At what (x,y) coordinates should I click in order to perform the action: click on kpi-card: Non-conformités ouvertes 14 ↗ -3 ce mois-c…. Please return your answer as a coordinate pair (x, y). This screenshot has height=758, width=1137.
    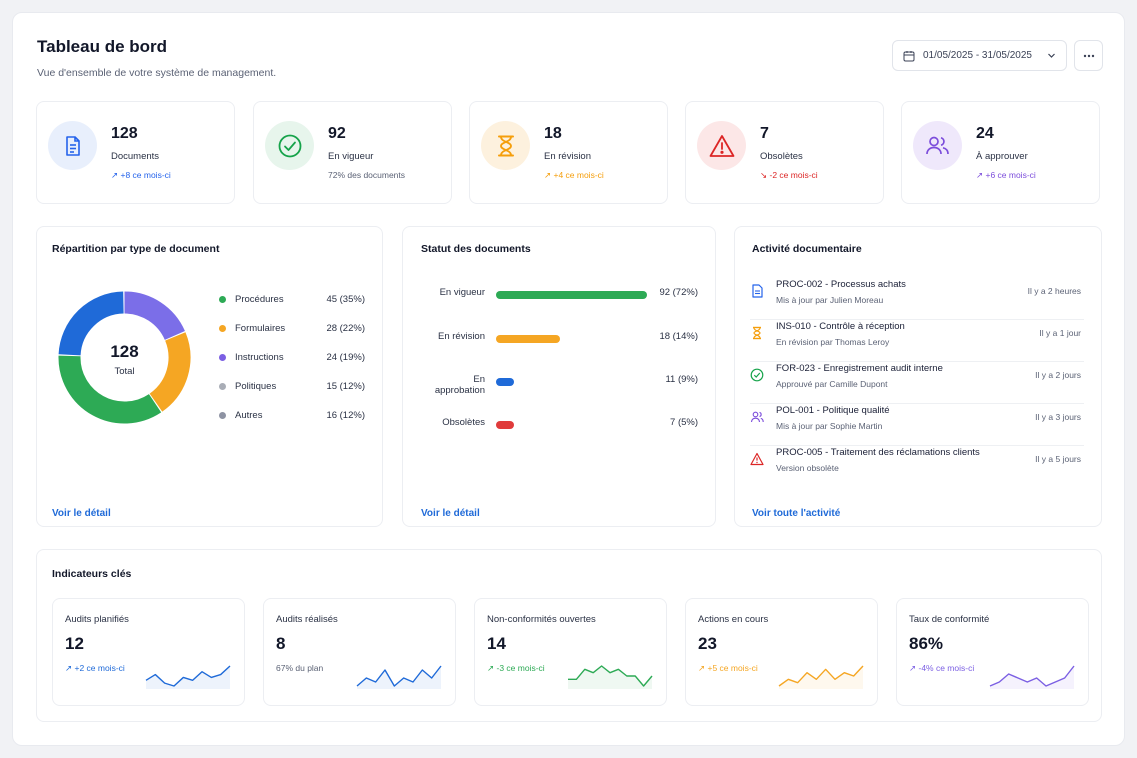
    Looking at the image, I should click on (570, 652).